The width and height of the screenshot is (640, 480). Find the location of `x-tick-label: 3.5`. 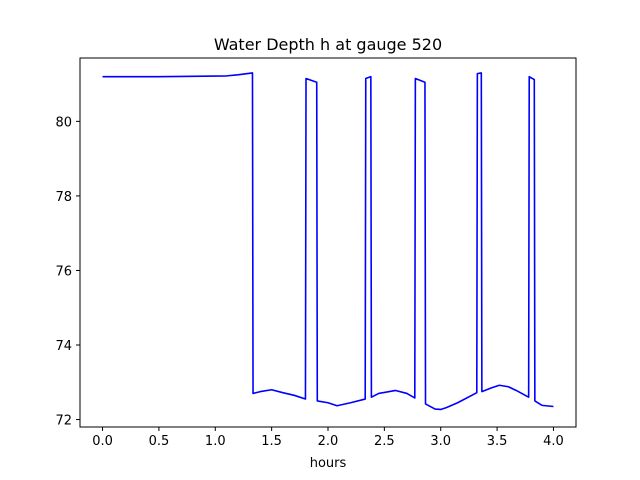

x-tick-label: 3.5 is located at coordinates (497, 441).